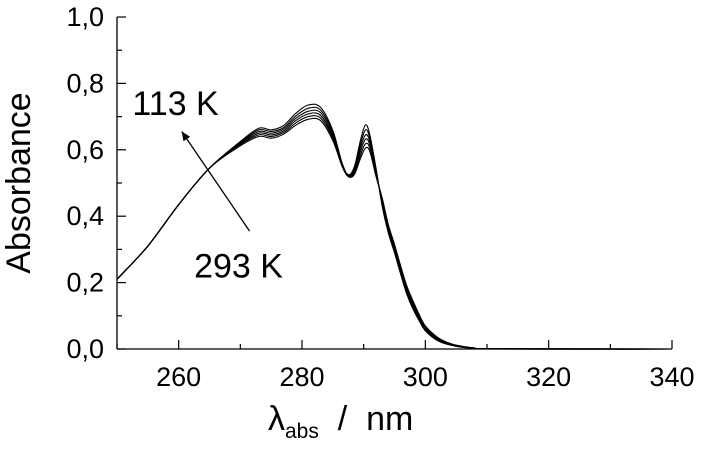  I want to click on x-axis-title-unit: / nm, so click(366, 419).